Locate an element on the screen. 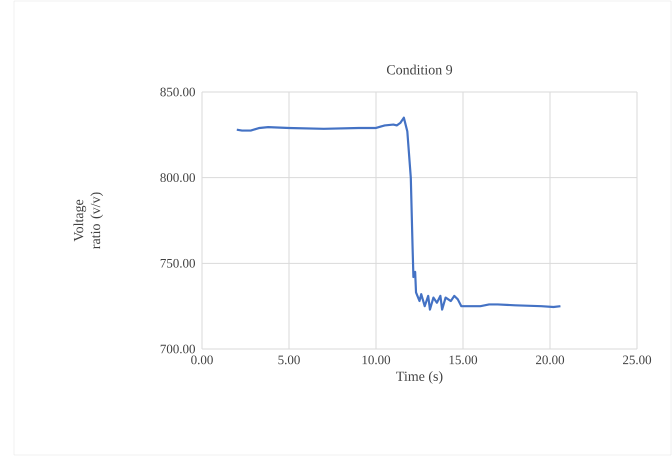 This screenshot has width=672, height=457. x-tick-label: 15.00 is located at coordinates (464, 360).